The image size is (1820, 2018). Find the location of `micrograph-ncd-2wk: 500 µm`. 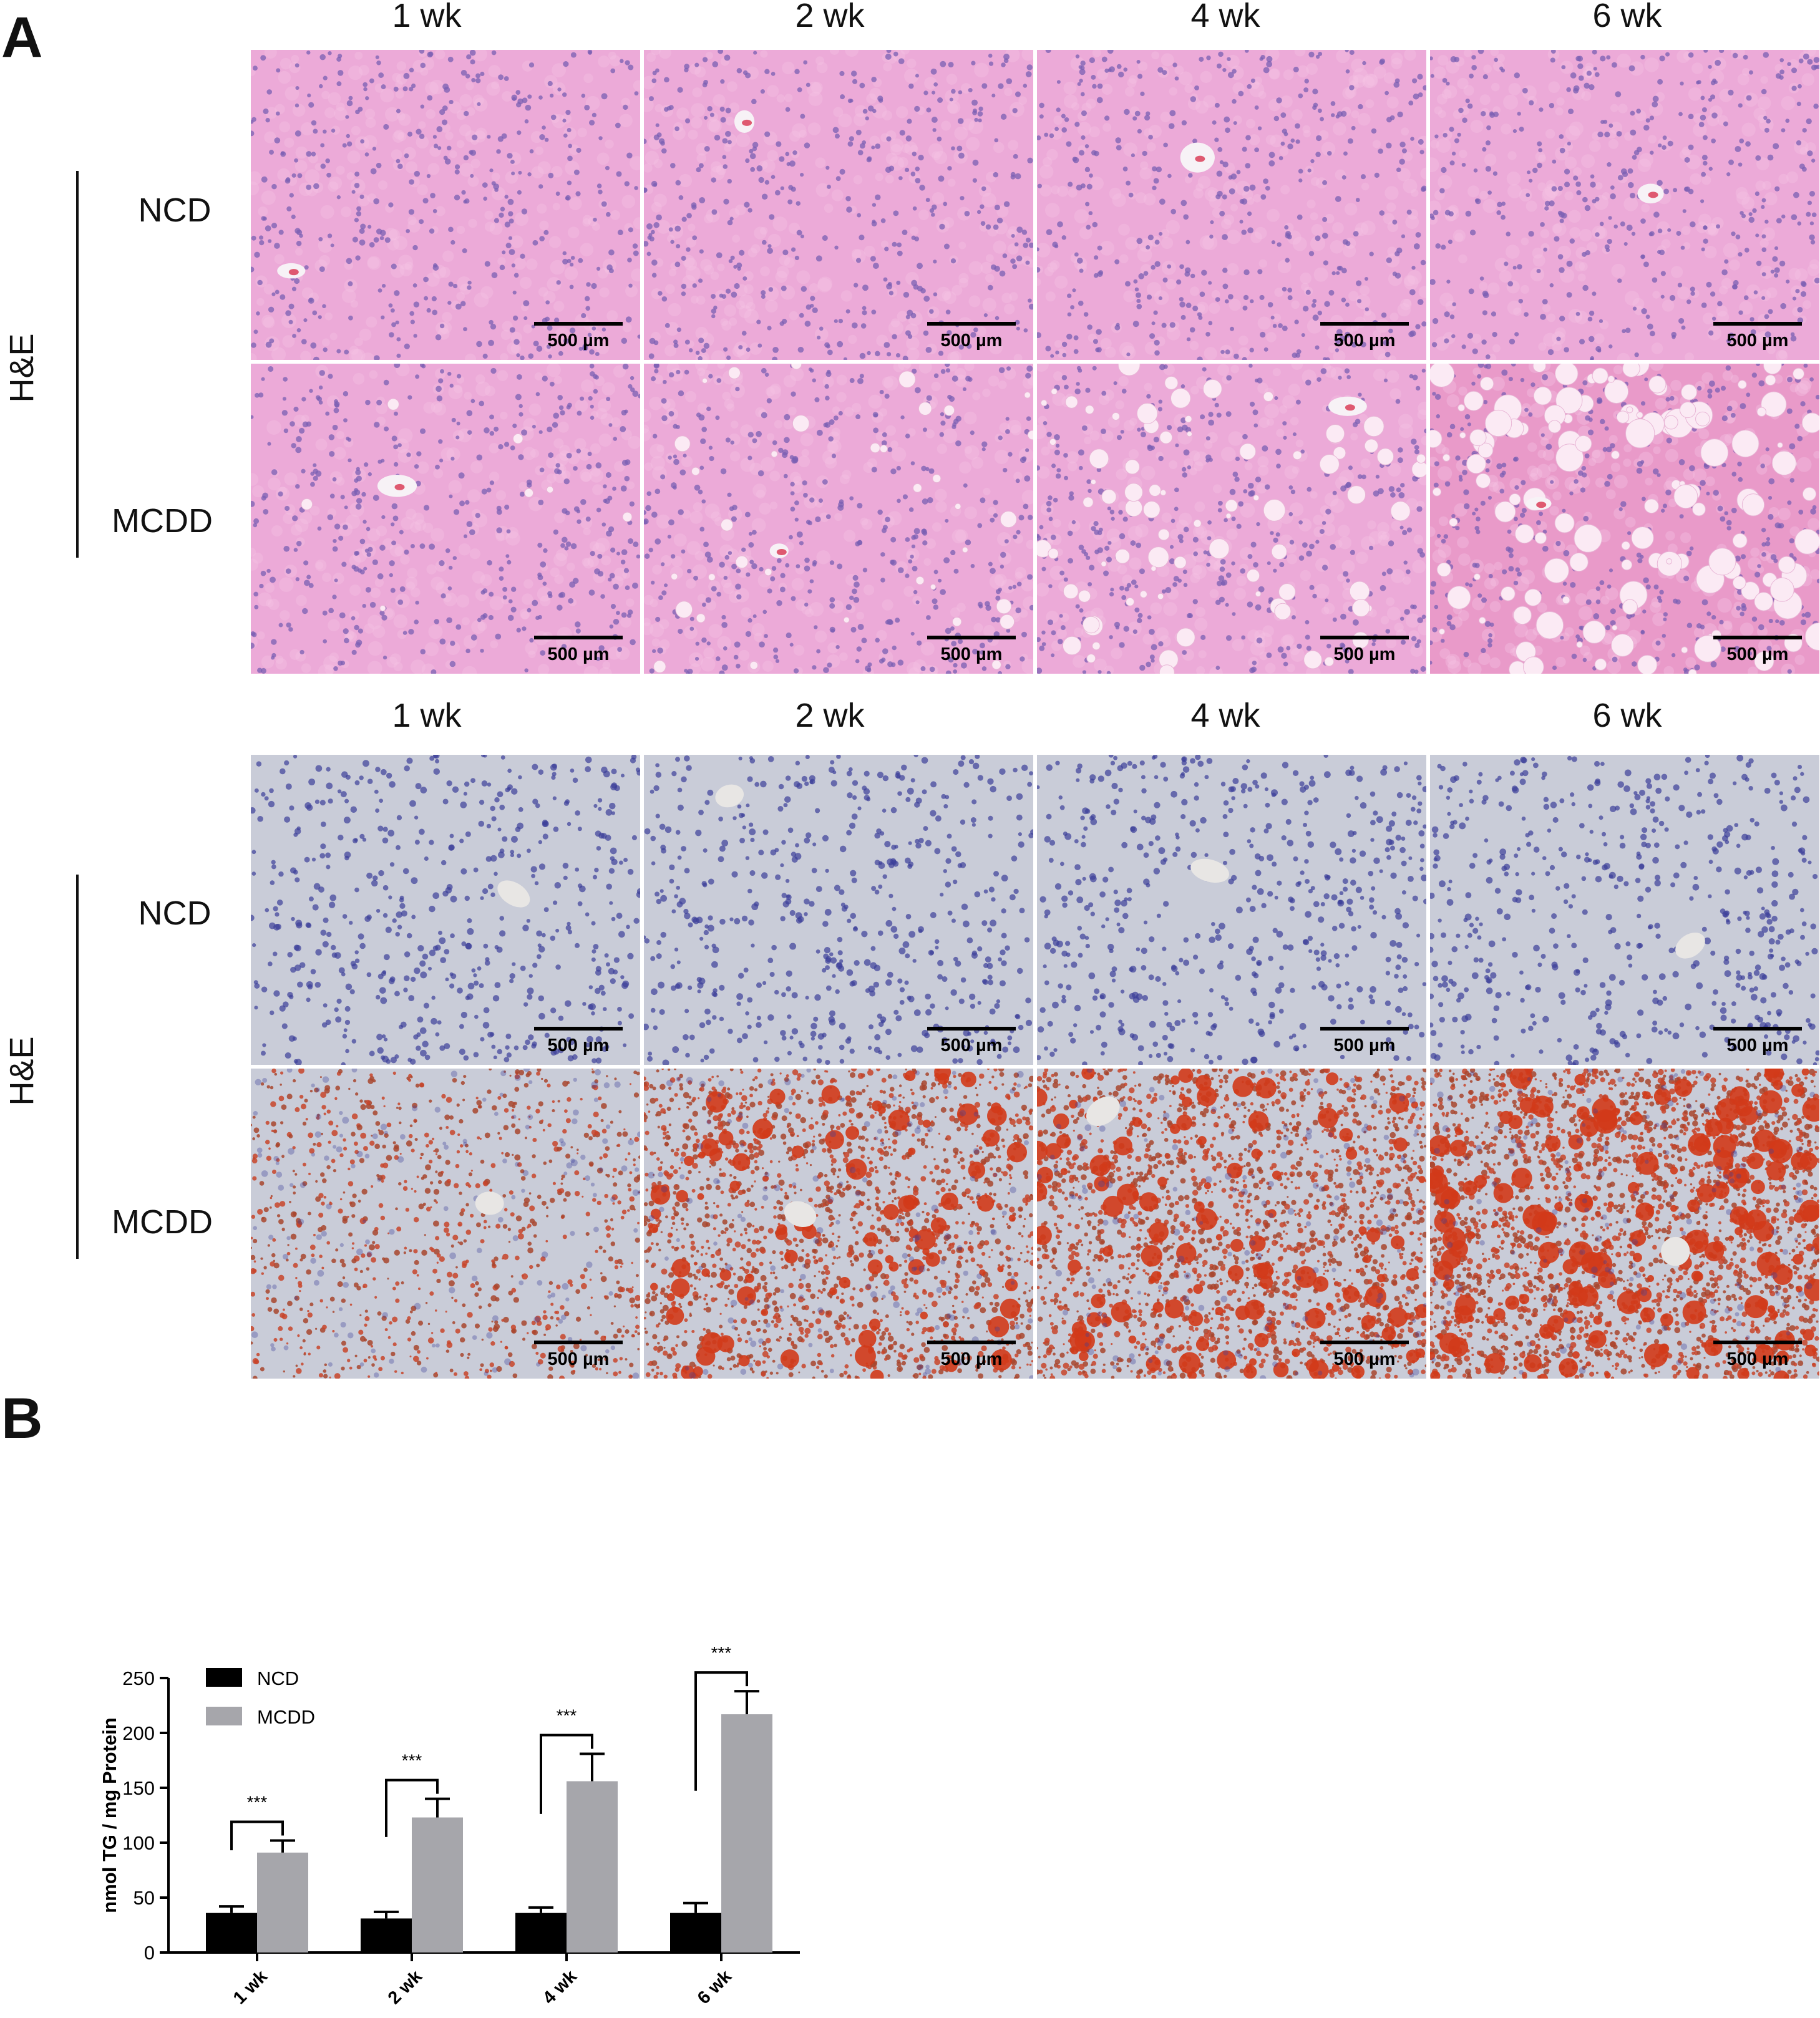

micrograph-ncd-2wk: 500 µm is located at coordinates (838, 910).